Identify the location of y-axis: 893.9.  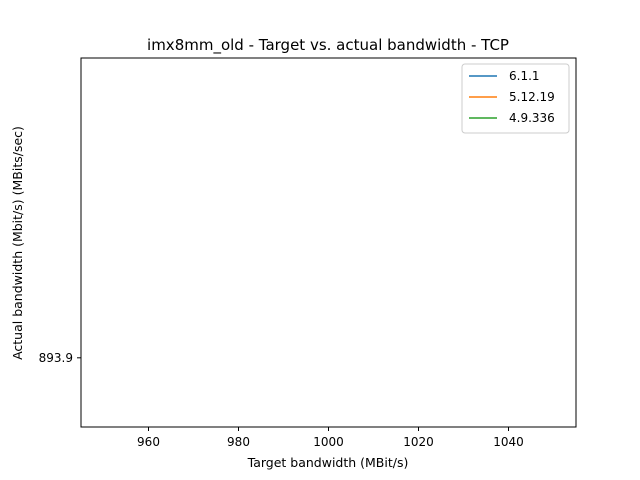
(60, 358).